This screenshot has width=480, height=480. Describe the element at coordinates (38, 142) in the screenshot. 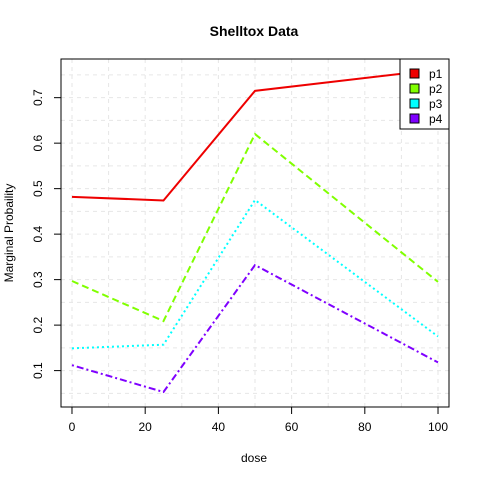

I see `y-tick-label-0.6: 0.6` at that location.